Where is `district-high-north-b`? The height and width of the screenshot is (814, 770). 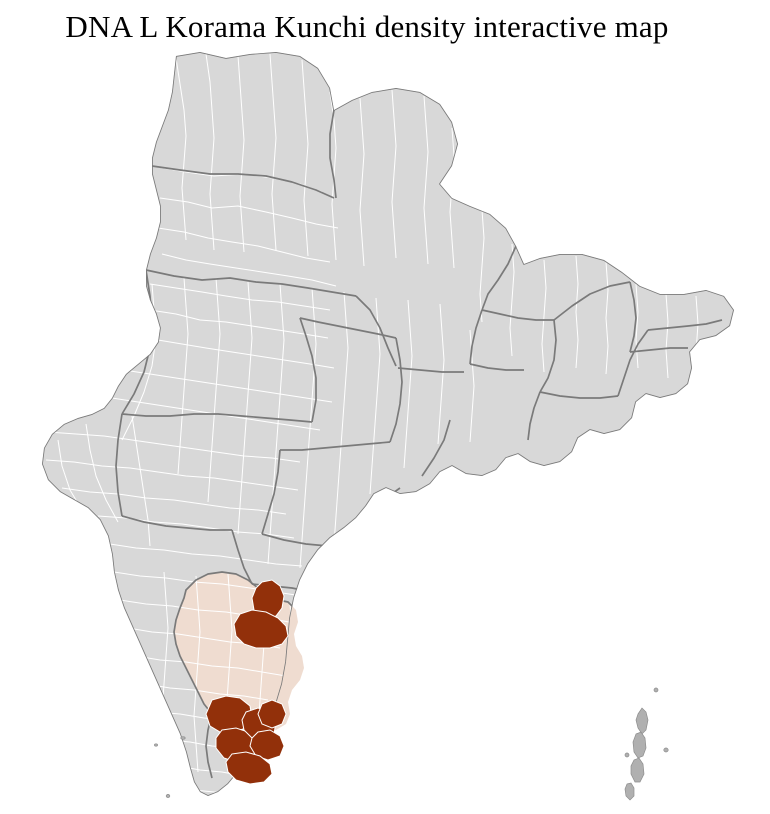 district-high-north-b is located at coordinates (261, 629).